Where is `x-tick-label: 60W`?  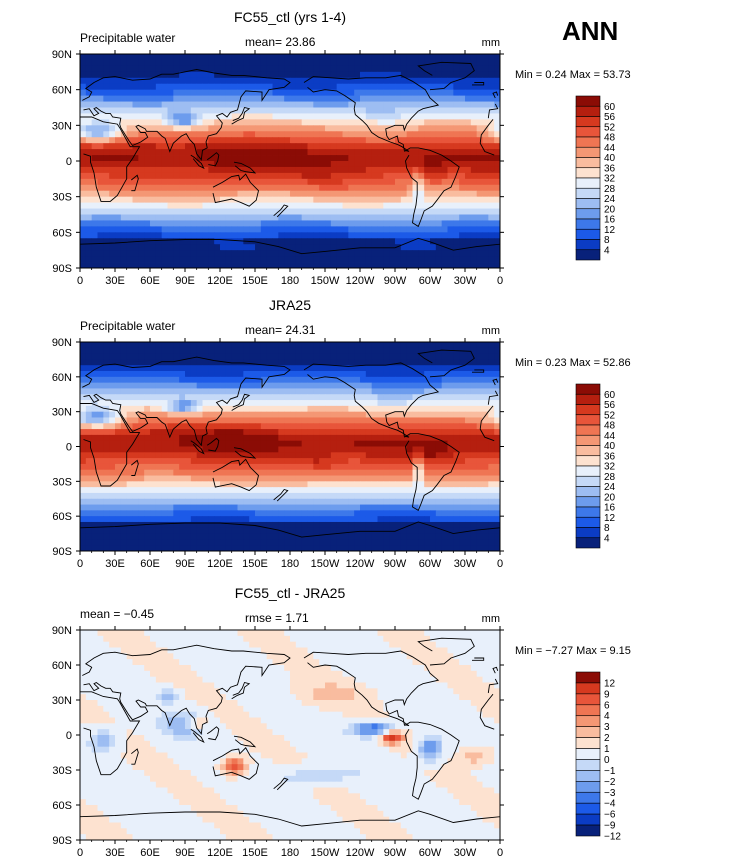
x-tick-label: 60W is located at coordinates (430, 281).